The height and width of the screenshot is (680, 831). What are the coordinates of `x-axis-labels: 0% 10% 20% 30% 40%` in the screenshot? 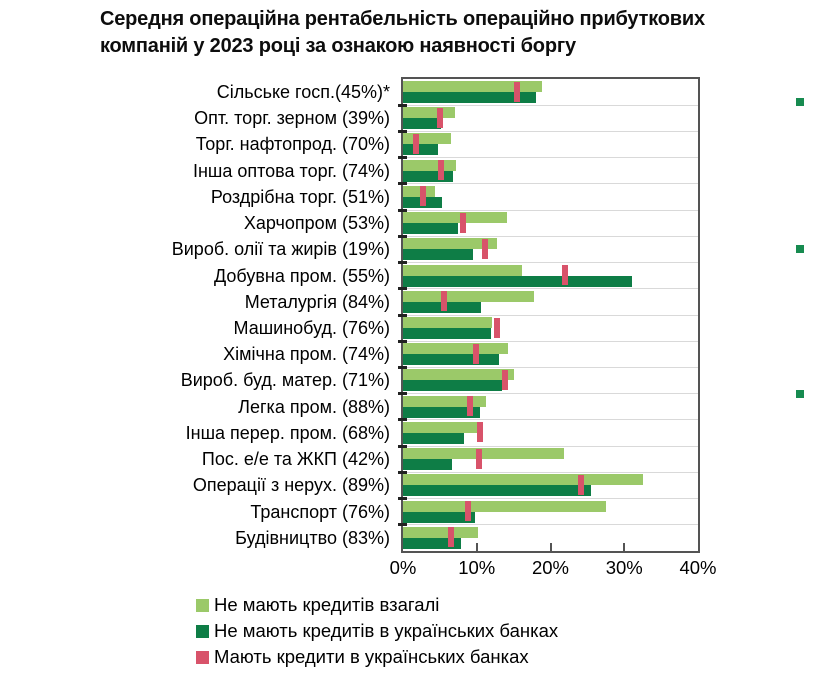 It's located at (415, 570).